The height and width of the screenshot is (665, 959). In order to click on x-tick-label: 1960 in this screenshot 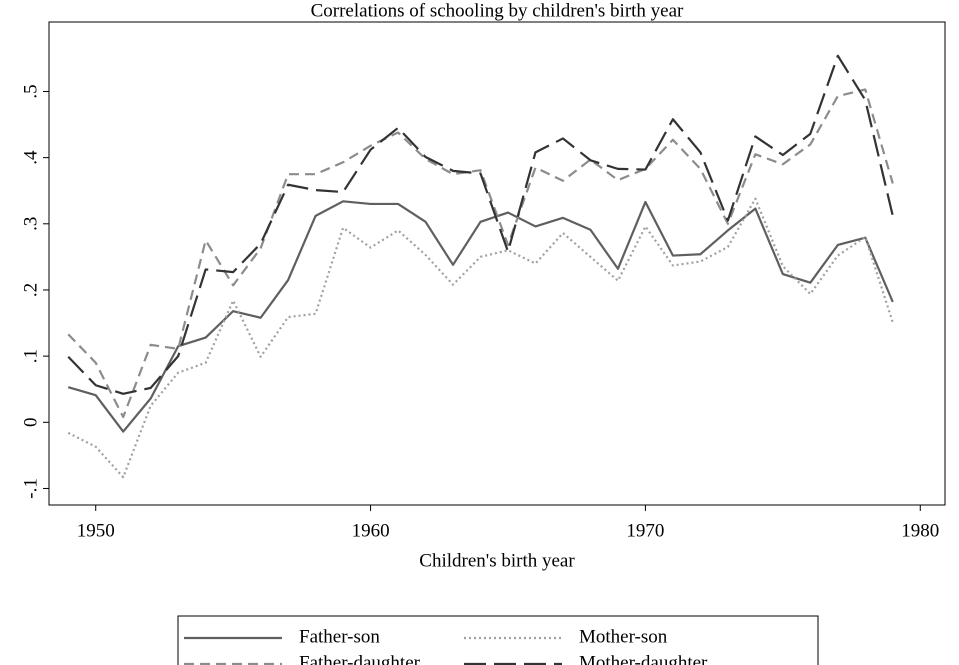, I will do `click(371, 530)`.